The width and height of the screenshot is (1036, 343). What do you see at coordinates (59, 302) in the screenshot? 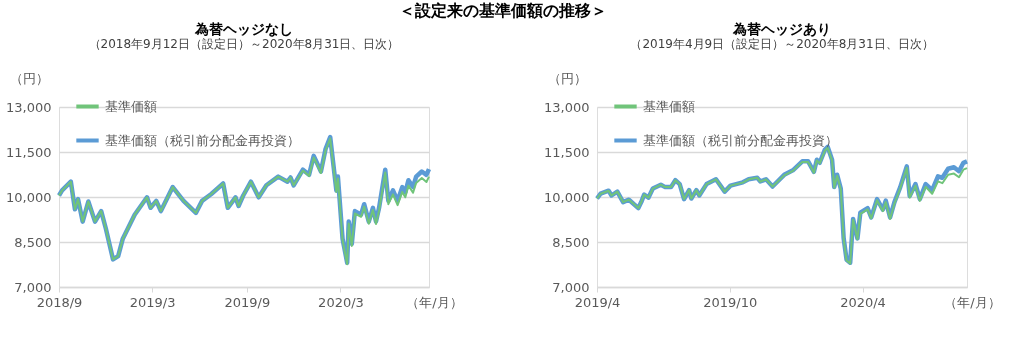
I see `x-tick-label: 2018/9` at bounding box center [59, 302].